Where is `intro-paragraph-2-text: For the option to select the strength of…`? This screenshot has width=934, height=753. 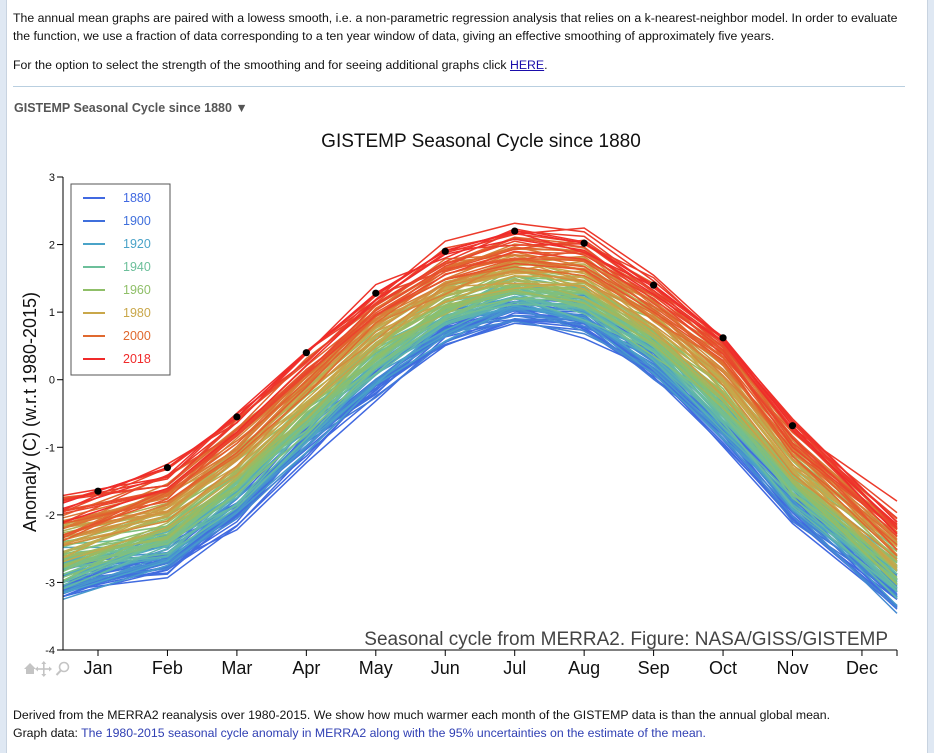
intro-paragraph-2-text: For the option to select the strength of… is located at coordinates (261, 65).